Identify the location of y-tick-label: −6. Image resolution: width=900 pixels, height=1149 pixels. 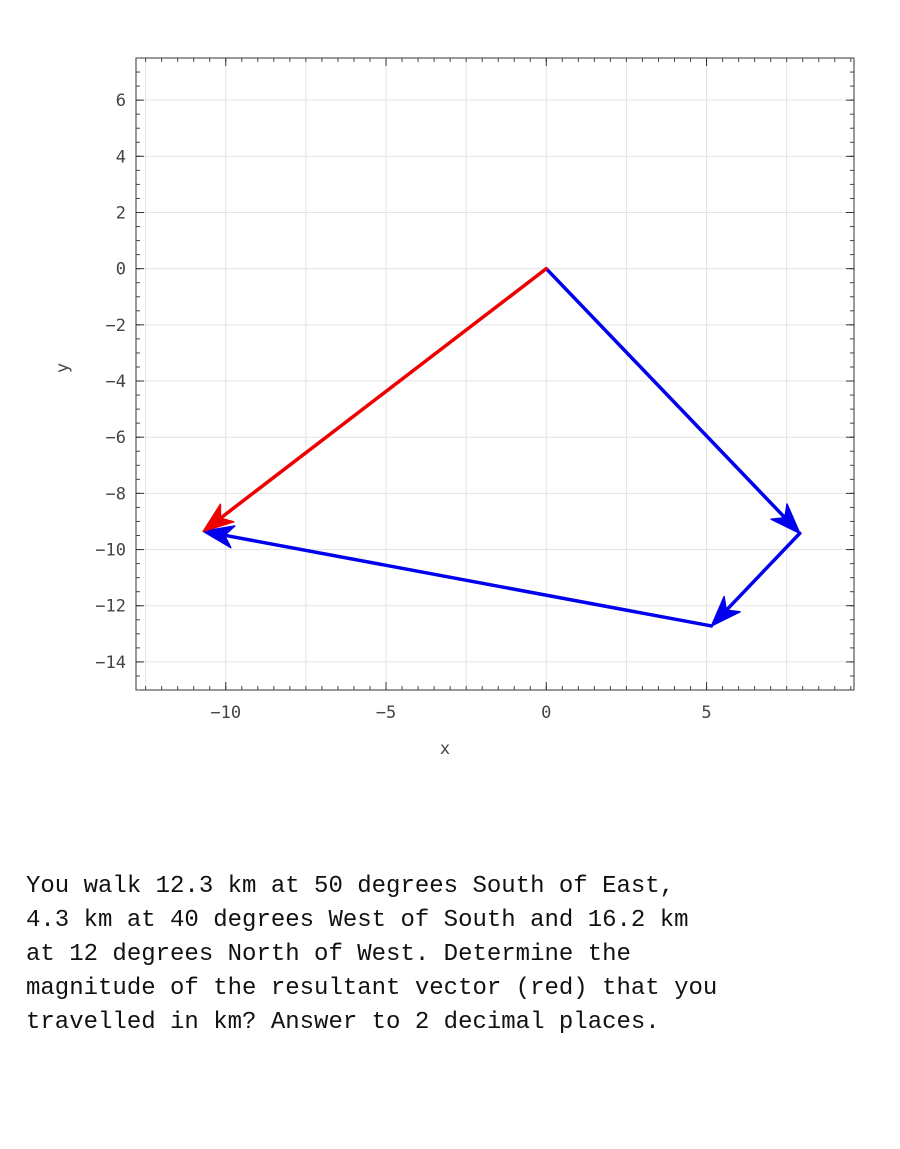
(116, 438).